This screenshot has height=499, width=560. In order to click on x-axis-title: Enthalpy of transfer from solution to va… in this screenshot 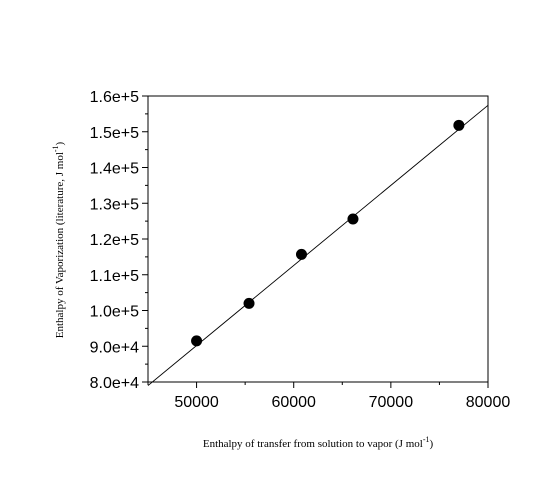, I will do `click(318, 442)`.